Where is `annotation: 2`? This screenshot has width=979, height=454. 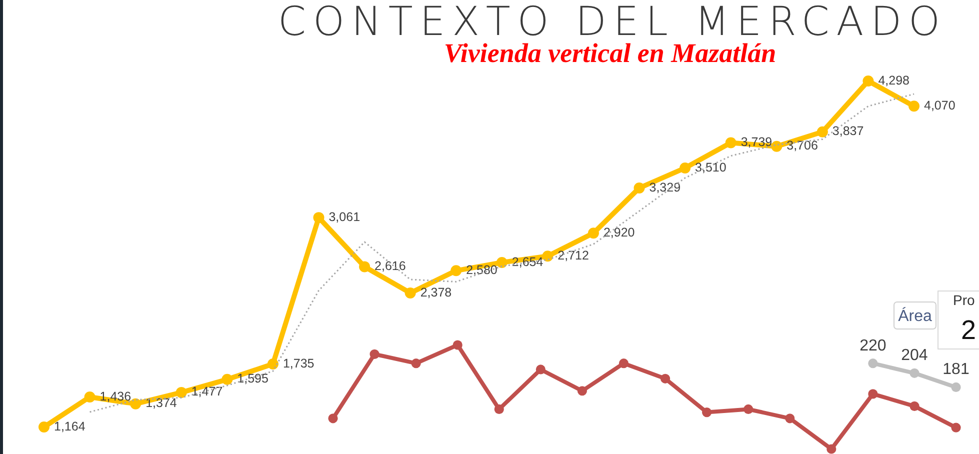
annotation: 2 is located at coordinates (968, 330).